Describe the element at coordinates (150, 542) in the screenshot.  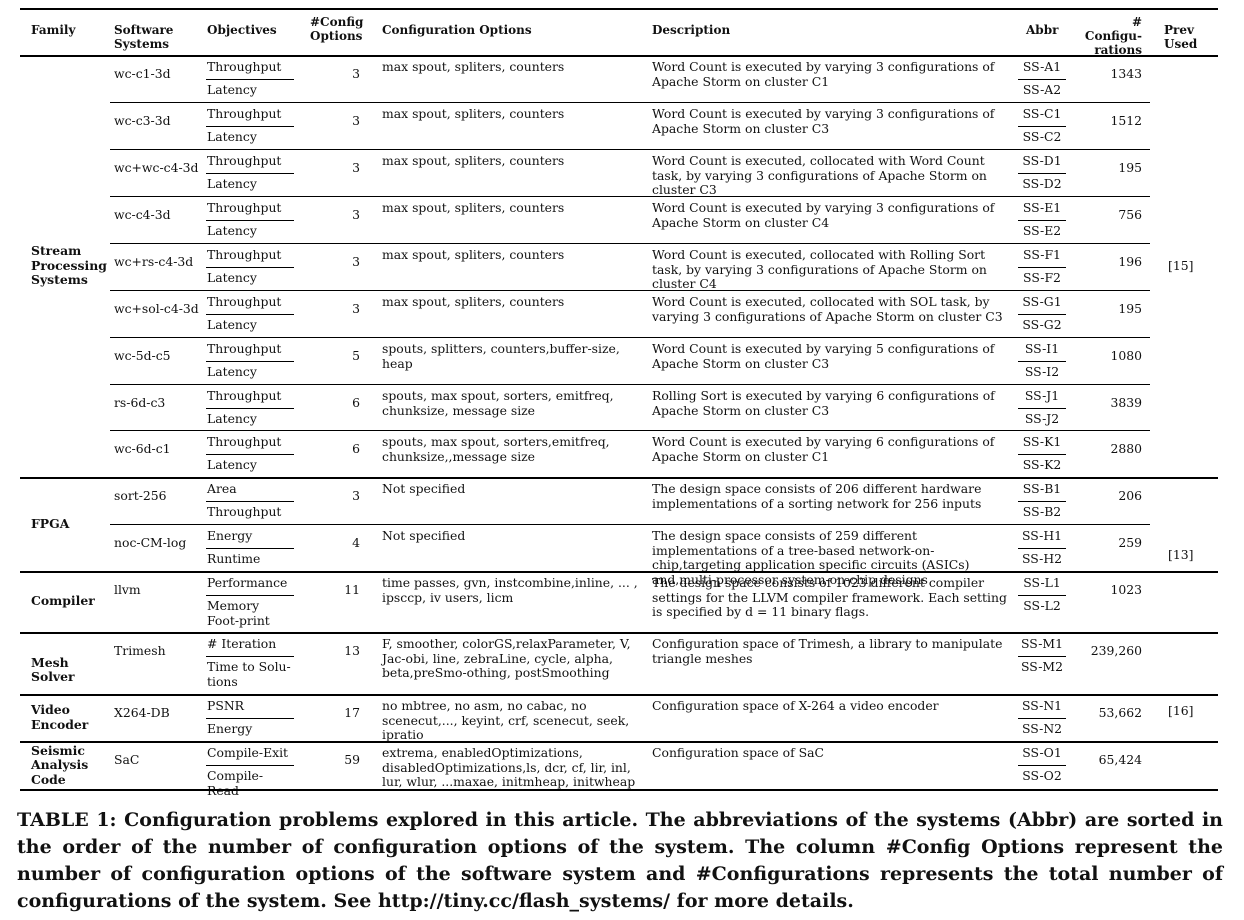
I see `row-system: noc-CM-log` at that location.